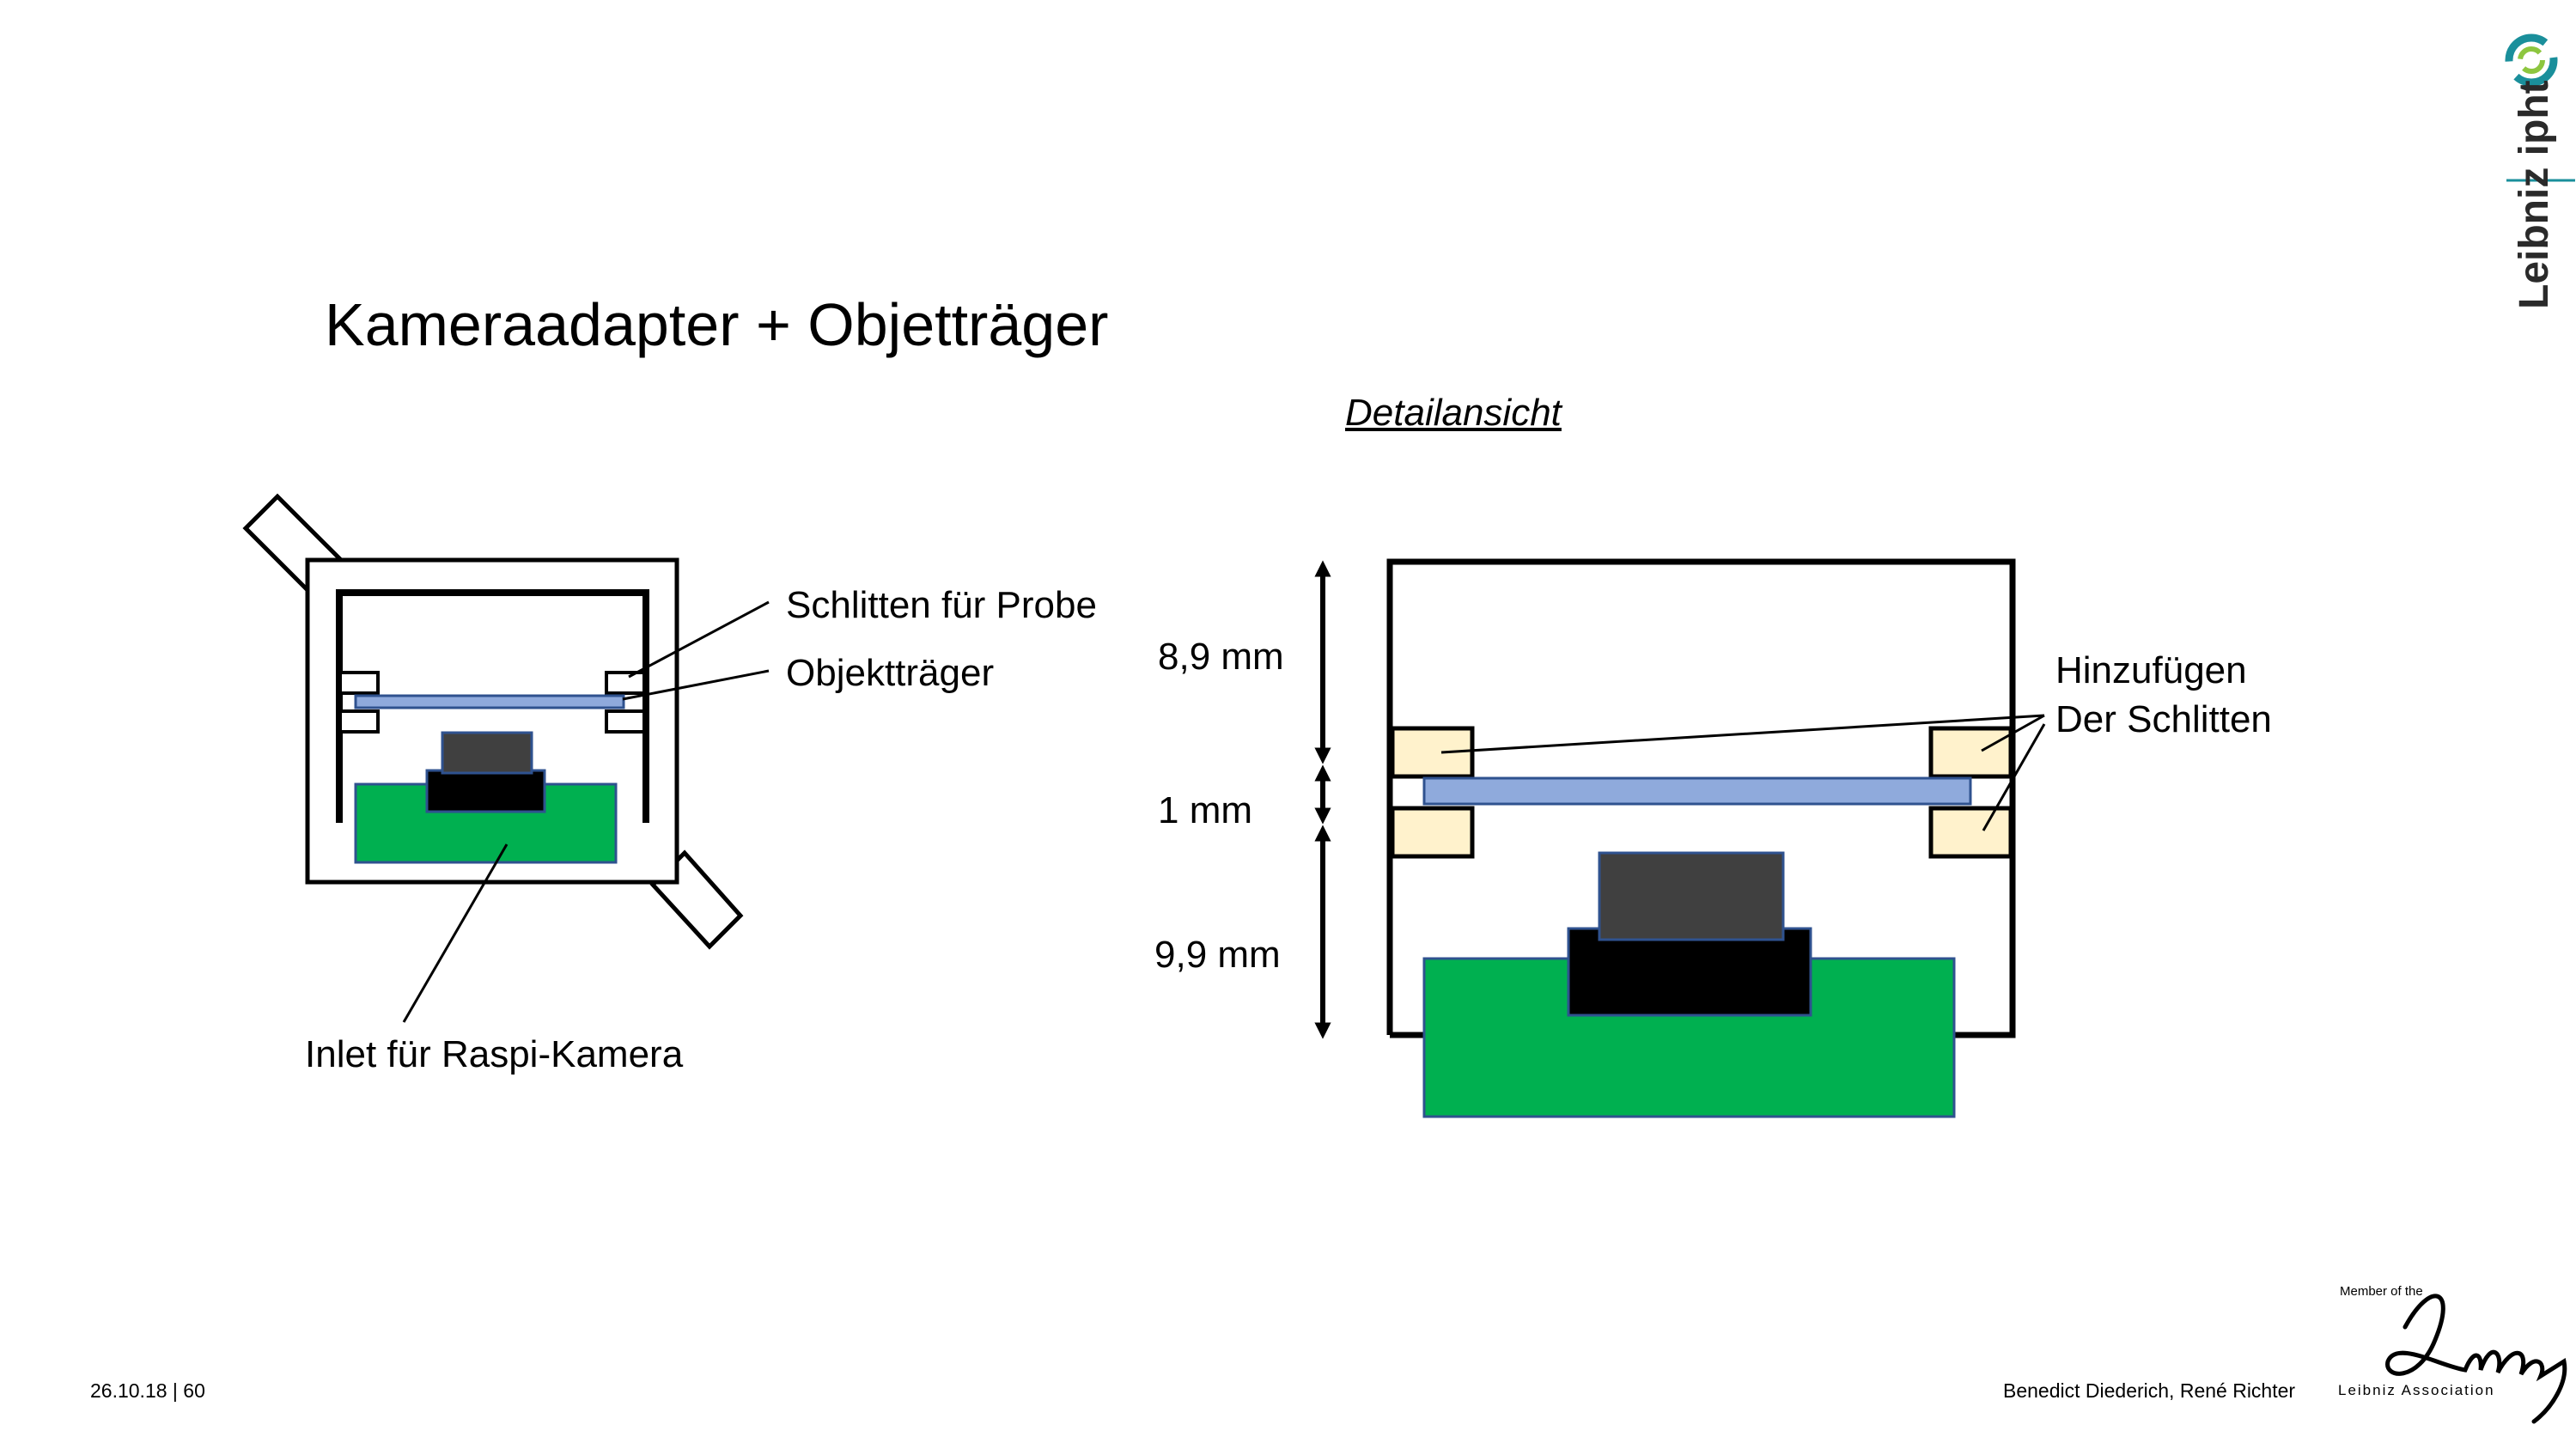 The image size is (2576, 1449). What do you see at coordinates (359, 683) in the screenshot?
I see `sled-left-upper` at bounding box center [359, 683].